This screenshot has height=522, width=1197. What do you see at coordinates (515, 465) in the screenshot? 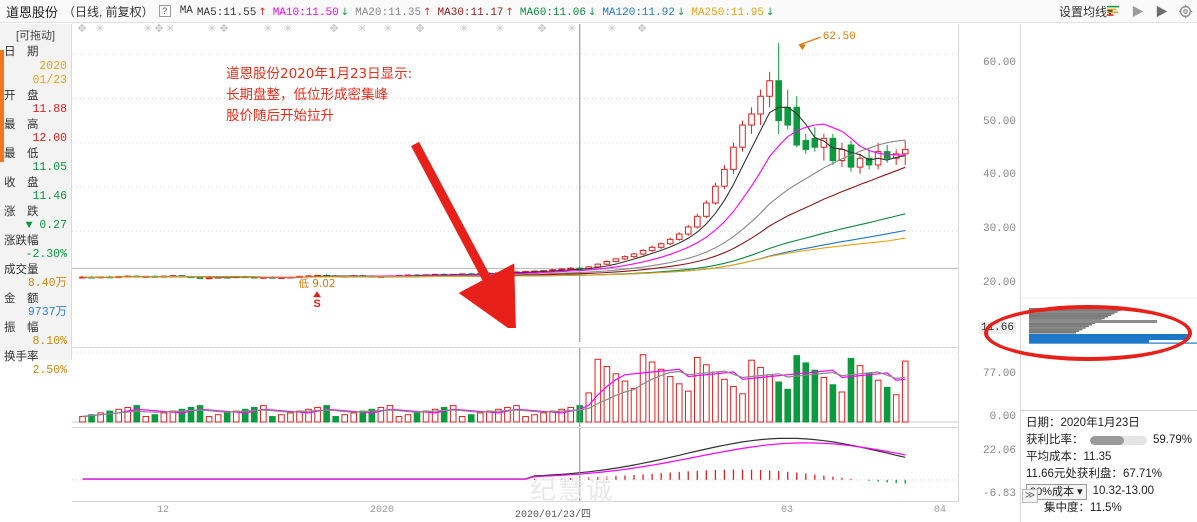
I see `macd-chart` at bounding box center [515, 465].